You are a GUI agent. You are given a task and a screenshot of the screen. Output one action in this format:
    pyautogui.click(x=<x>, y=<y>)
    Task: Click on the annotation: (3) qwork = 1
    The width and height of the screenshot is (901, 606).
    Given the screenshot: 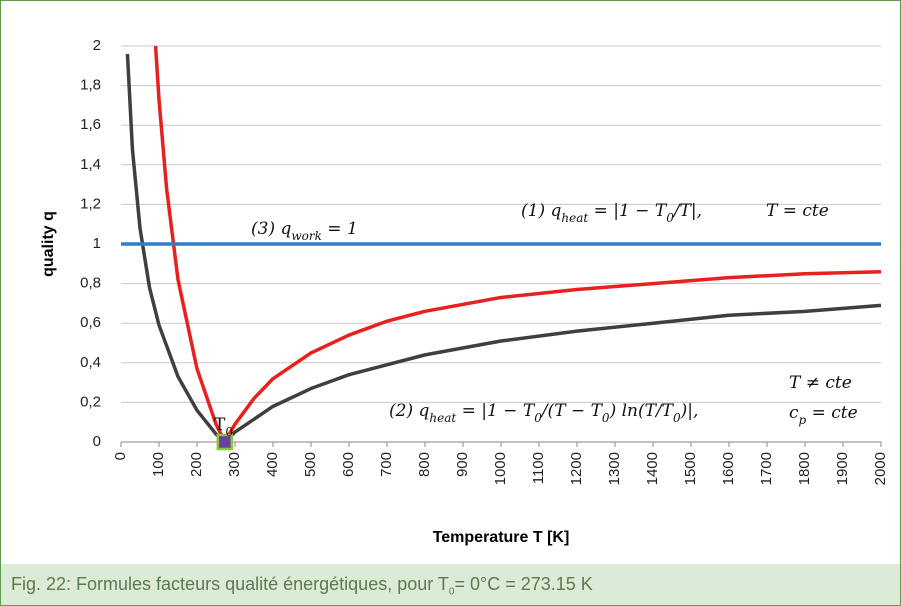 What is the action you would take?
    pyautogui.click(x=304, y=231)
    